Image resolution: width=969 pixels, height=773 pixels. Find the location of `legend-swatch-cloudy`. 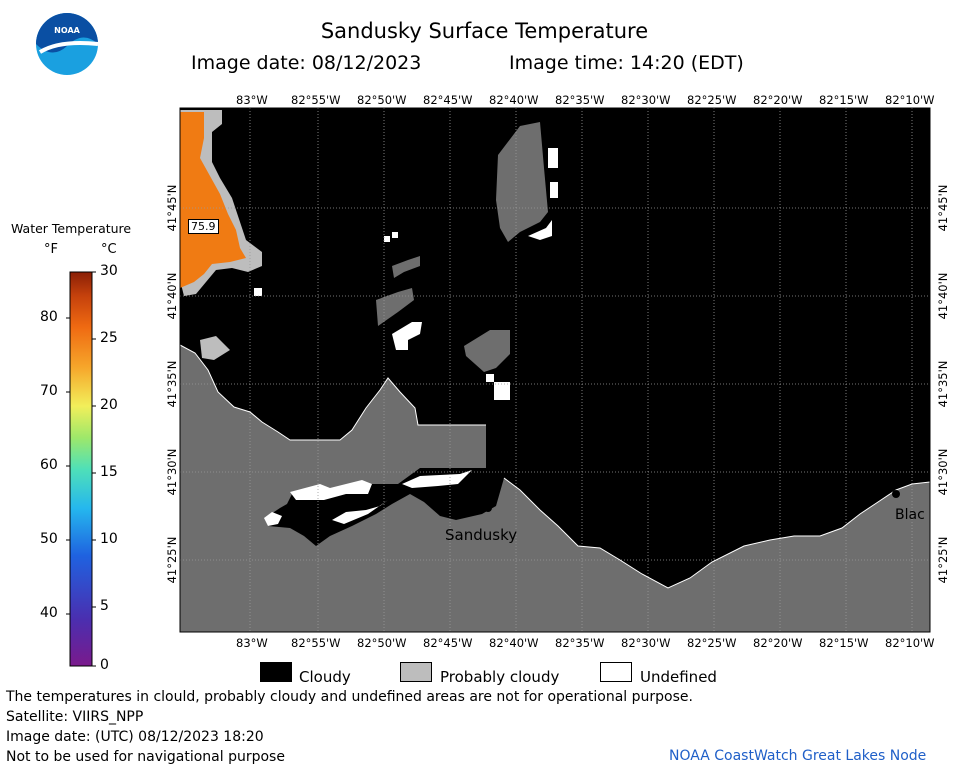

legend-swatch-cloudy is located at coordinates (276, 672).